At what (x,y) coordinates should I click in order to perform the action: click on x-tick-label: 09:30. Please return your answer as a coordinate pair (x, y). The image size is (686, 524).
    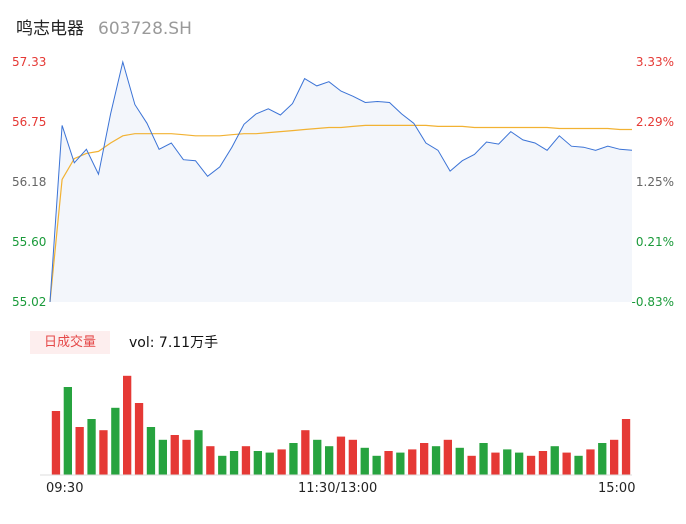
    Looking at the image, I should click on (65, 488).